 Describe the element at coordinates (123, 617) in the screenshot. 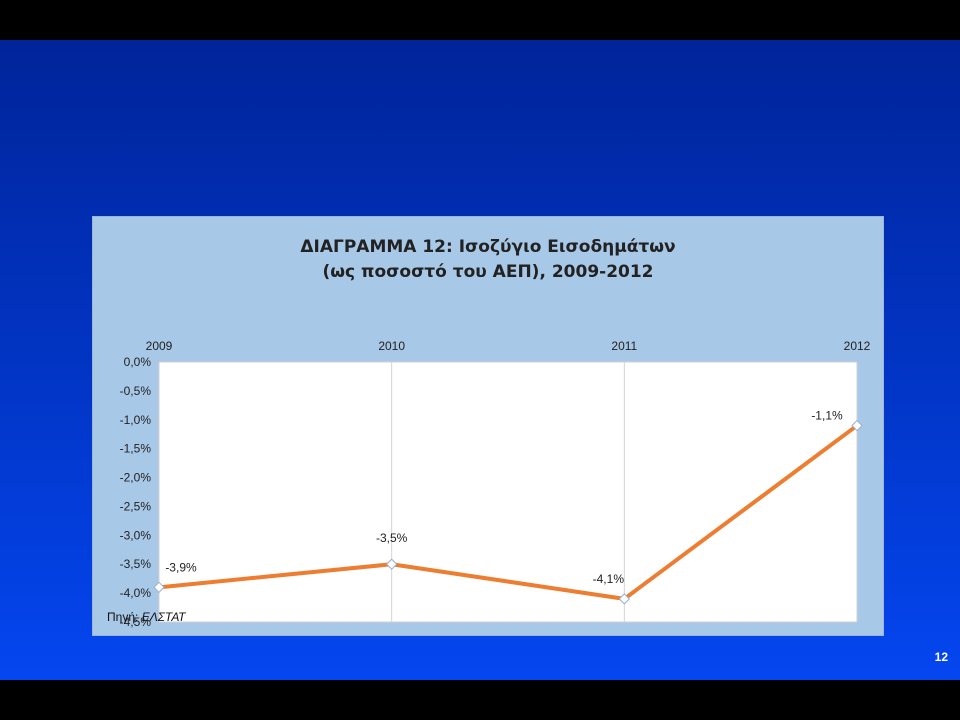

I see `source-label: Πηγή:` at that location.